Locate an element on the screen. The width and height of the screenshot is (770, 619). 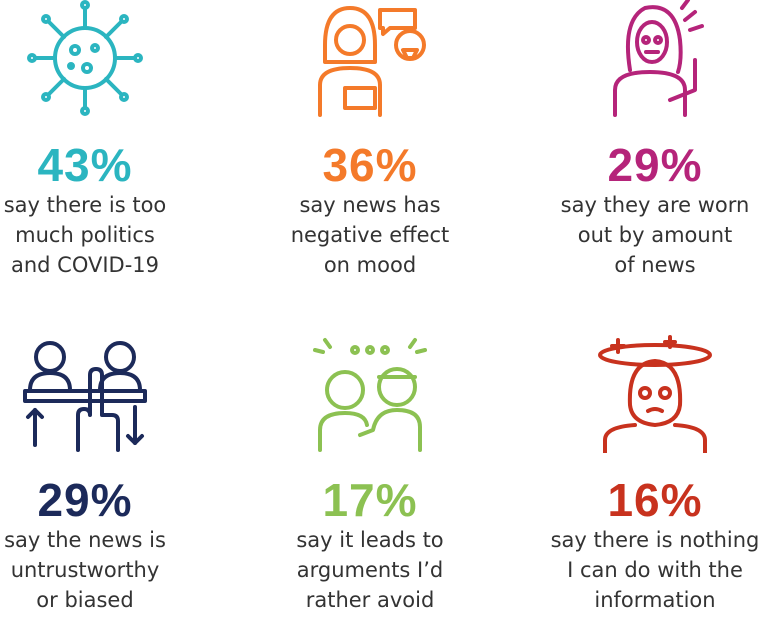
description-line: much politics is located at coordinates (85, 235).